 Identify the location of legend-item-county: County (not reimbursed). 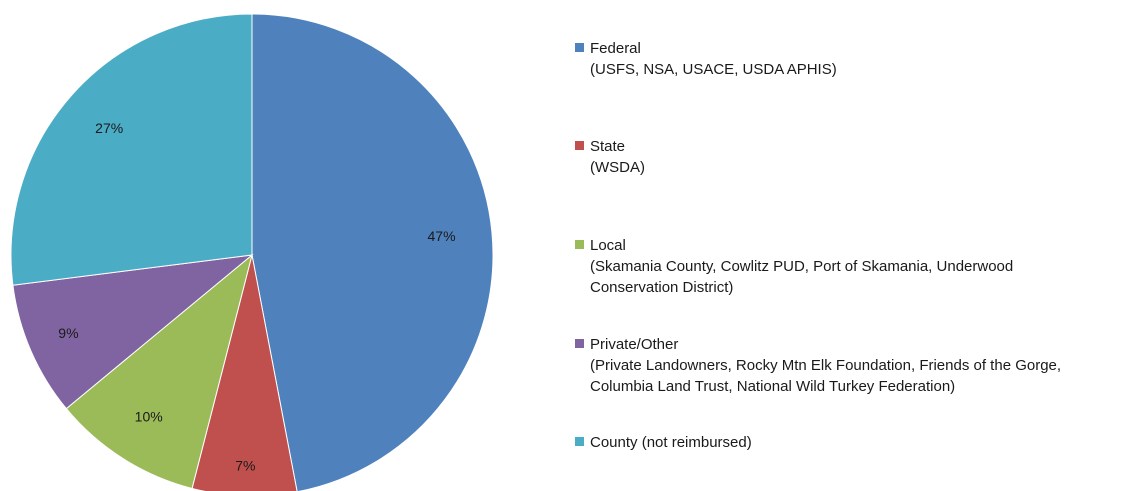
(663, 442).